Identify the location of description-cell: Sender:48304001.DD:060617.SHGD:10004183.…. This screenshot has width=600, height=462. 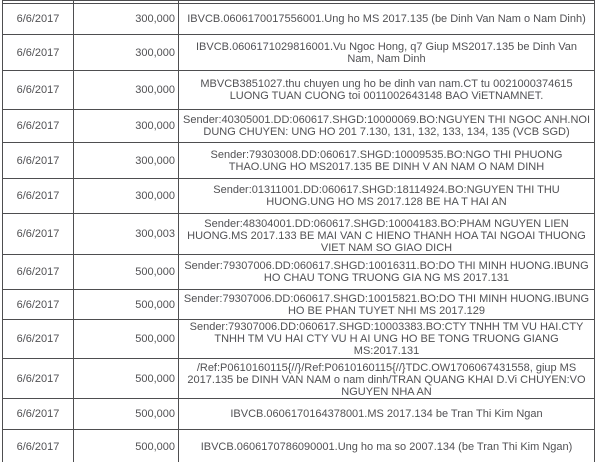
(386, 234).